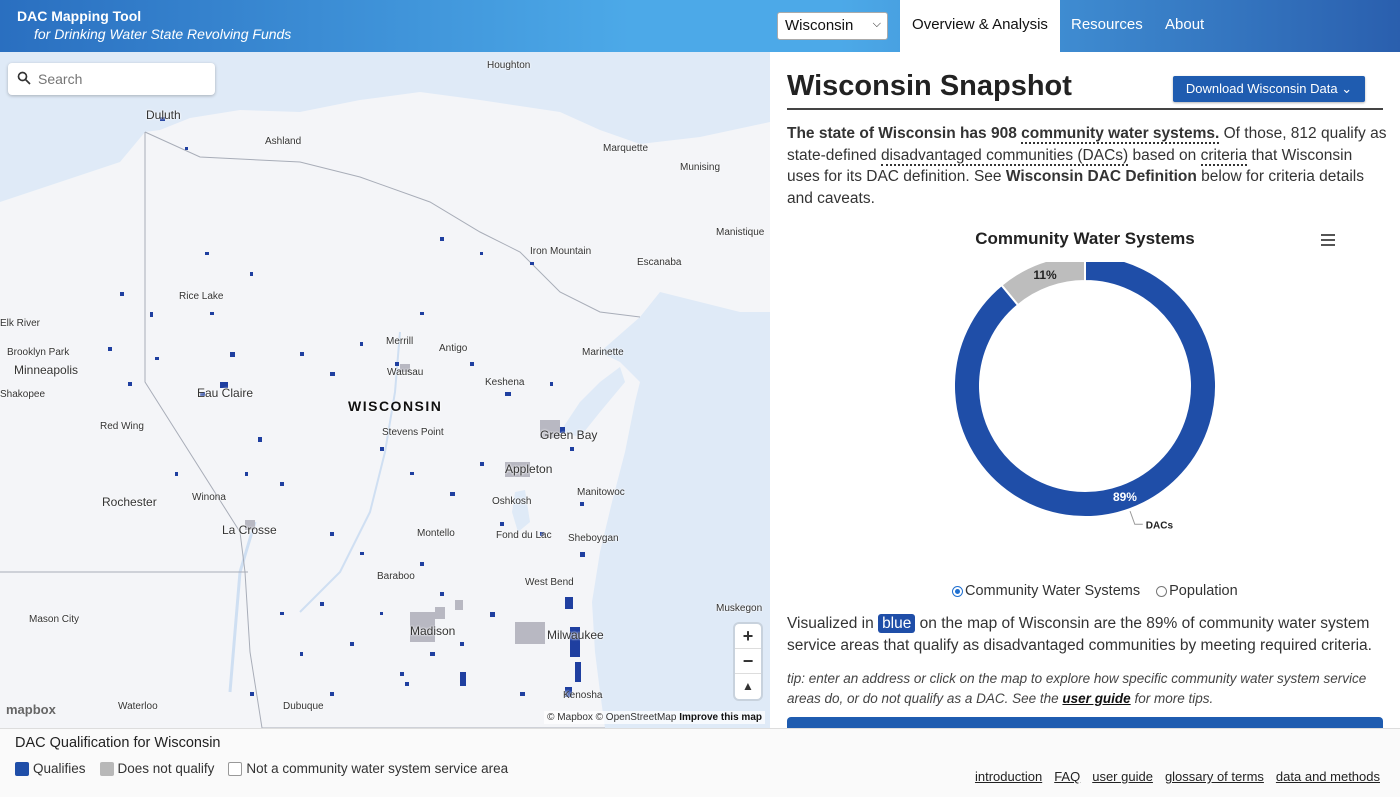 The width and height of the screenshot is (1400, 797). Describe the element at coordinates (505, 382) in the screenshot. I see `place-label: Keshena` at that location.